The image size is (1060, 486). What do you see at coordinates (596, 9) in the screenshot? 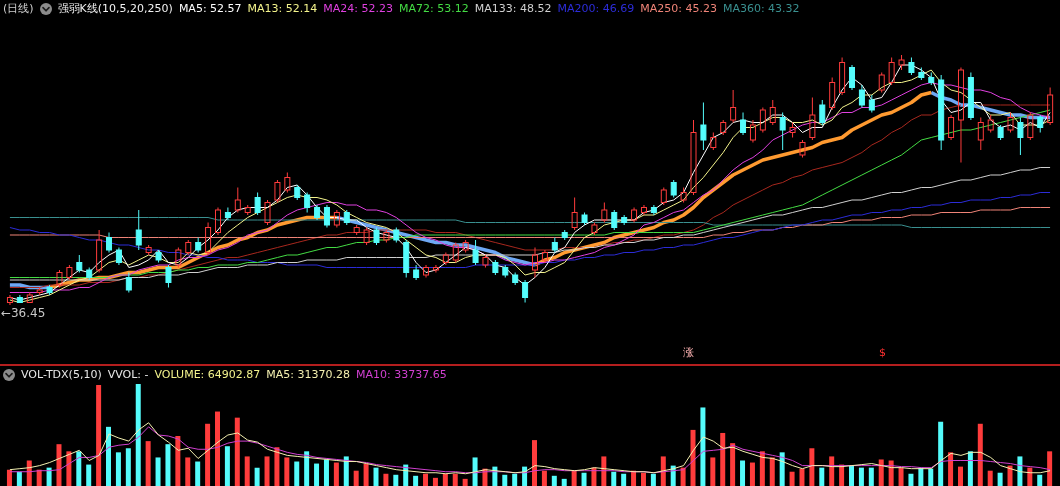
I see `text: MA200: 46.69` at bounding box center [596, 9].